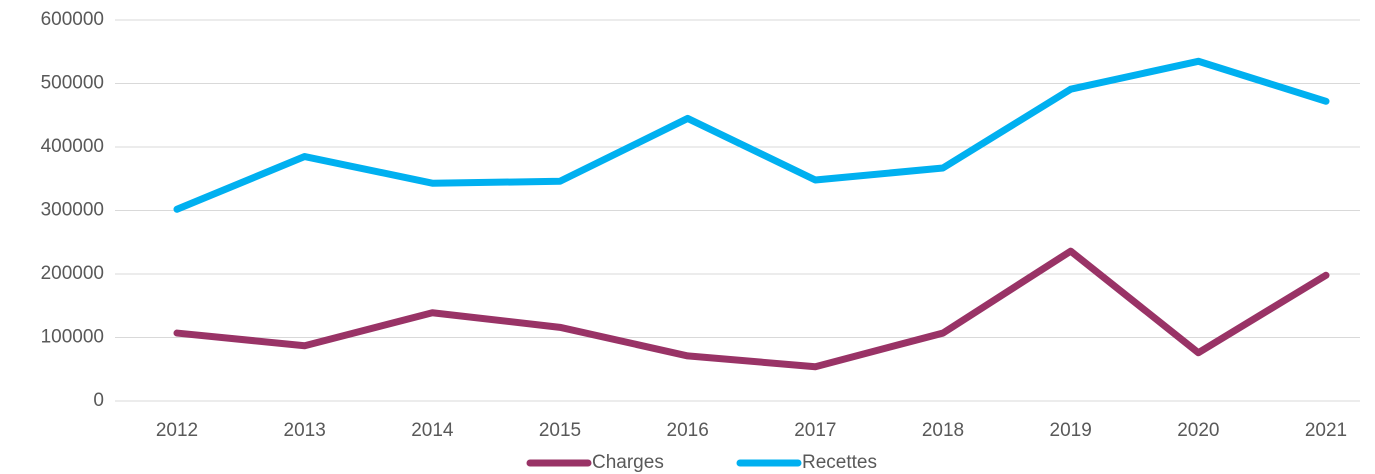 This screenshot has height=474, width=1375. Describe the element at coordinates (815, 430) in the screenshot. I see `x-tick-label: 2017` at that location.